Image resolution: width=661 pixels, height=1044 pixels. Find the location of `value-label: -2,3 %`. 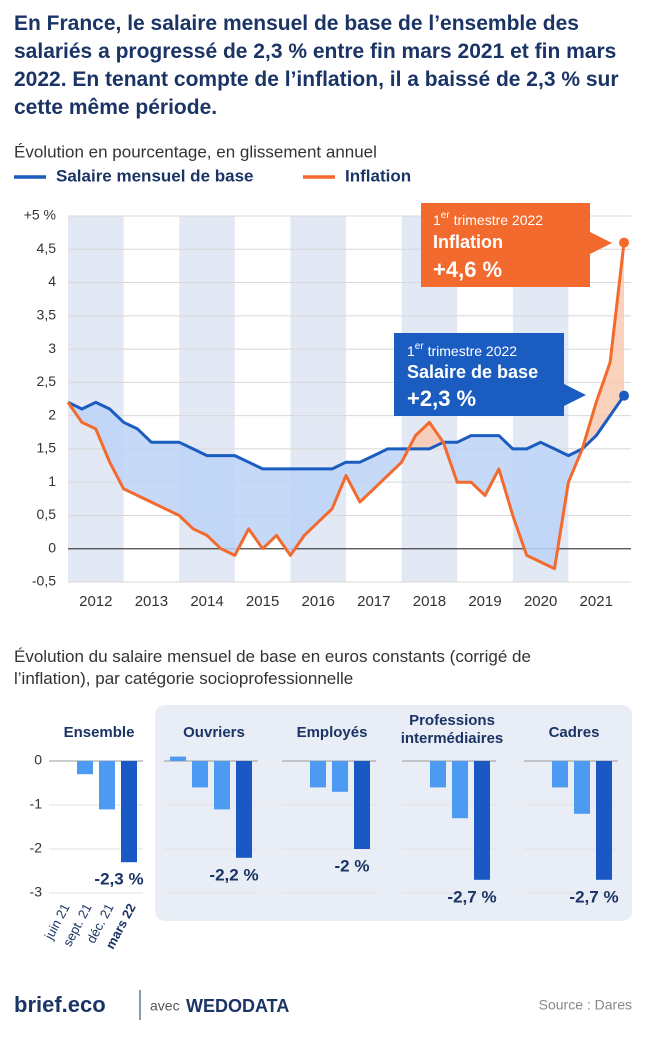

value-label: -2,3 % is located at coordinates (118, 879).